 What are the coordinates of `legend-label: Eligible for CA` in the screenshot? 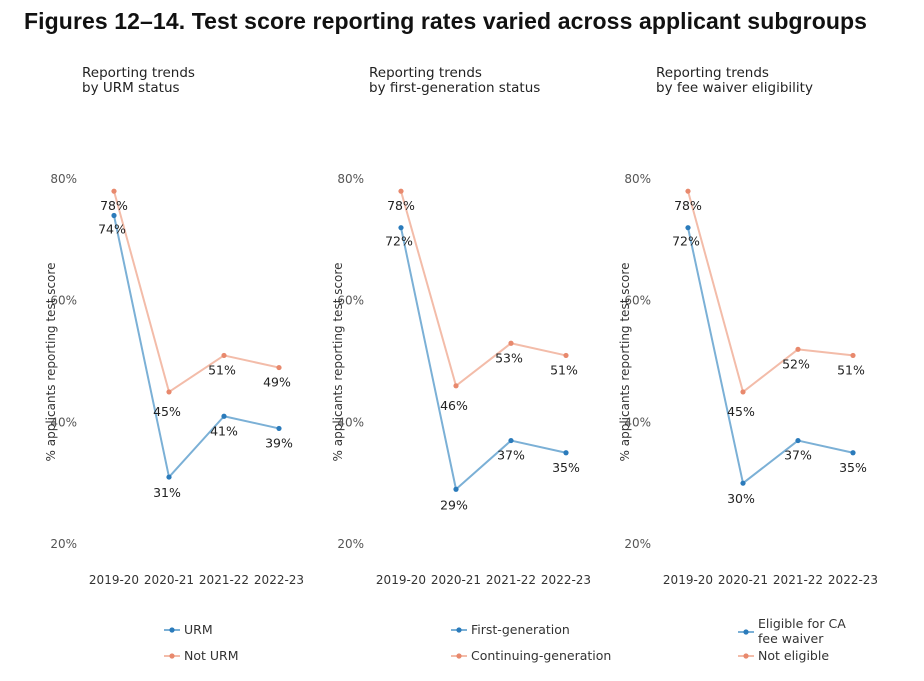 It's located at (802, 623).